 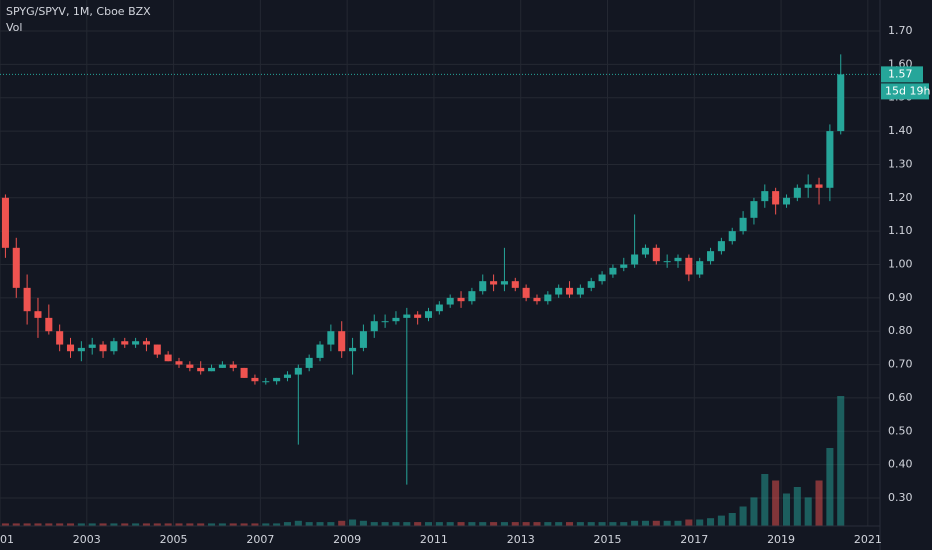 What do you see at coordinates (781, 539) in the screenshot?
I see `x-tick-label: 2019` at bounding box center [781, 539].